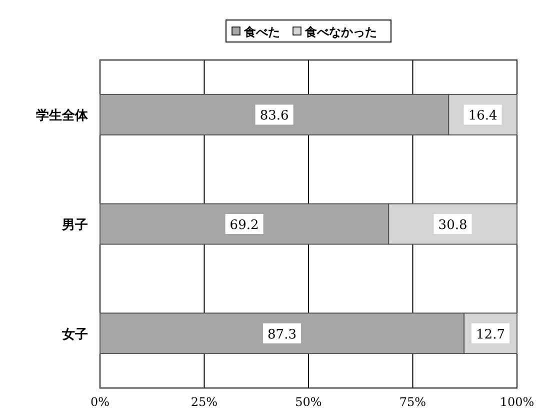 This screenshot has height=409, width=544. Describe the element at coordinates (74, 334) in the screenshot. I see `y-tick-label: 女子` at that location.